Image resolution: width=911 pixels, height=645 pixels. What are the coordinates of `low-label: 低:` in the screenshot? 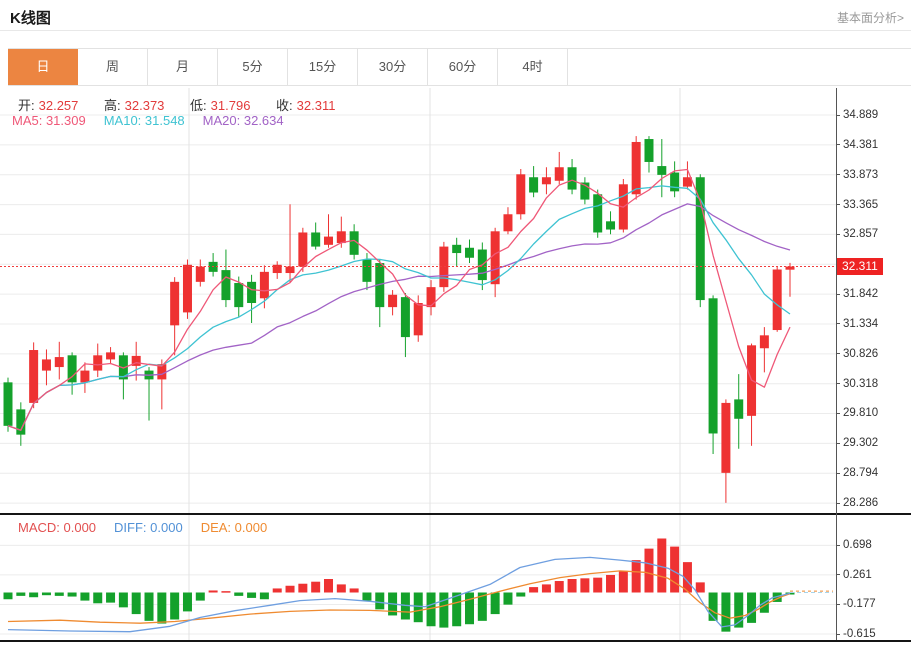 It's located at (198, 105).